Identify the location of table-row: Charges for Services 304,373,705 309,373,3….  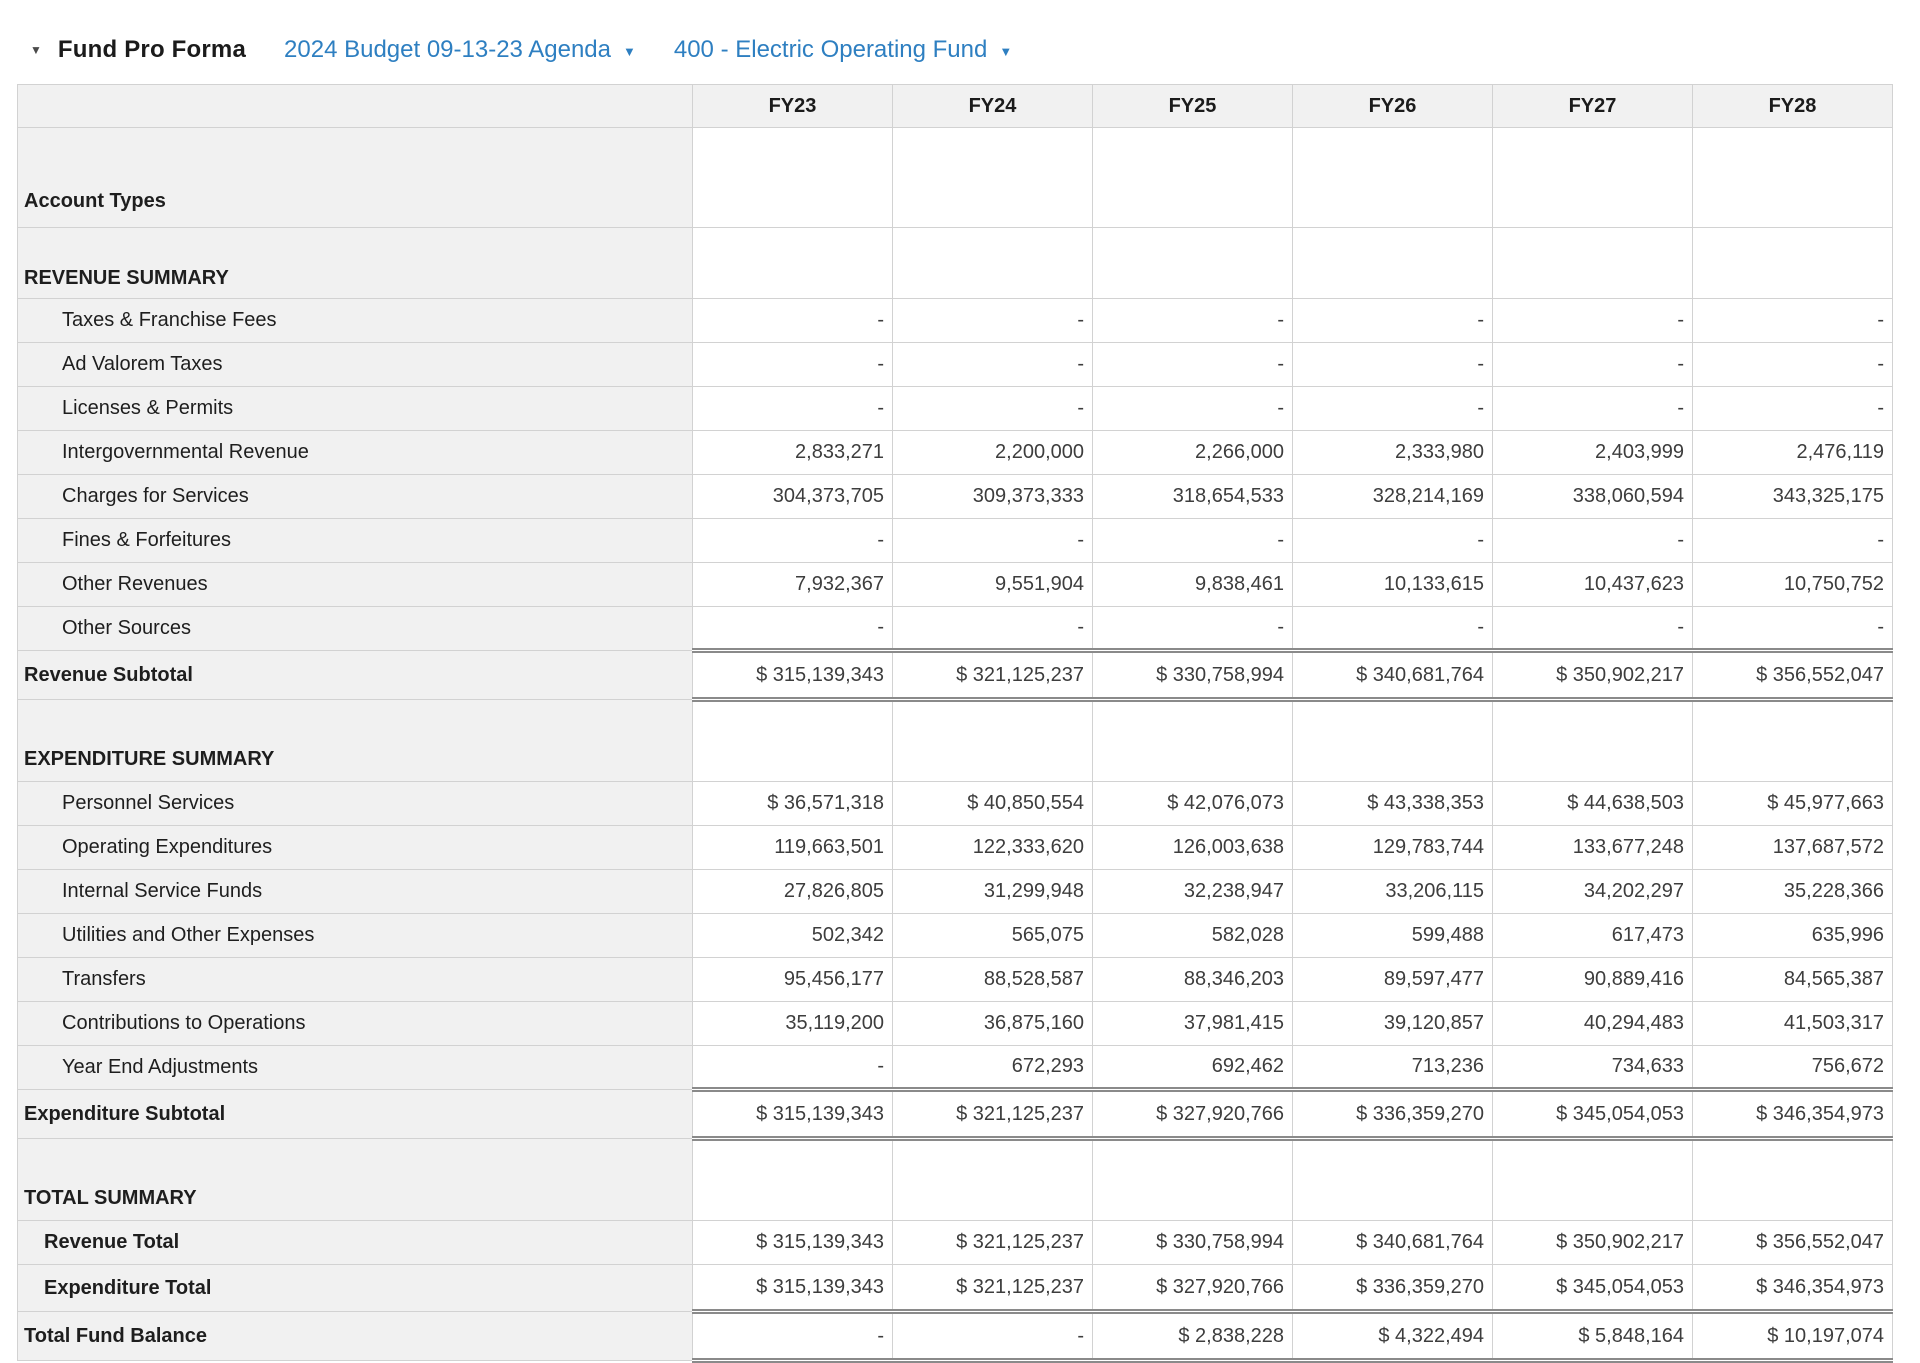
(955, 496).